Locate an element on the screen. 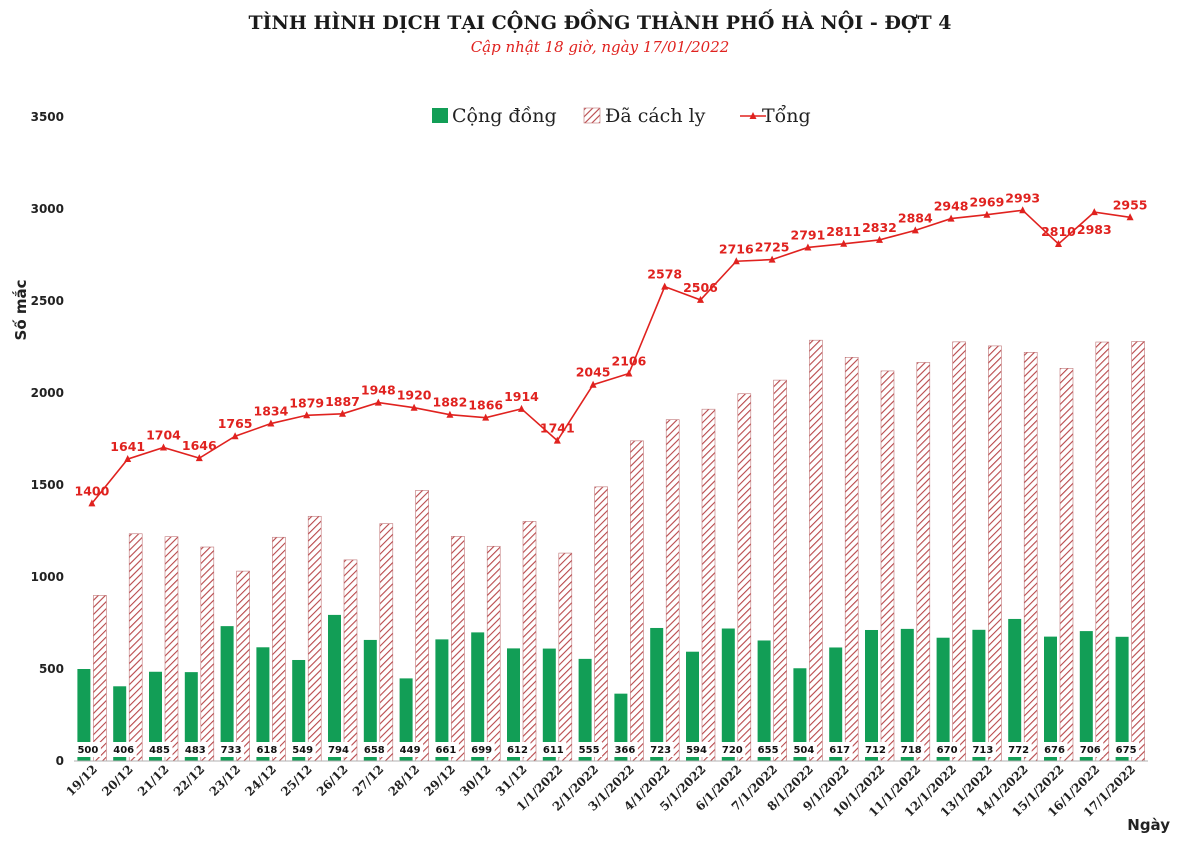 This screenshot has height=848, width=1200. community-value-label: 406 is located at coordinates (123, 750).